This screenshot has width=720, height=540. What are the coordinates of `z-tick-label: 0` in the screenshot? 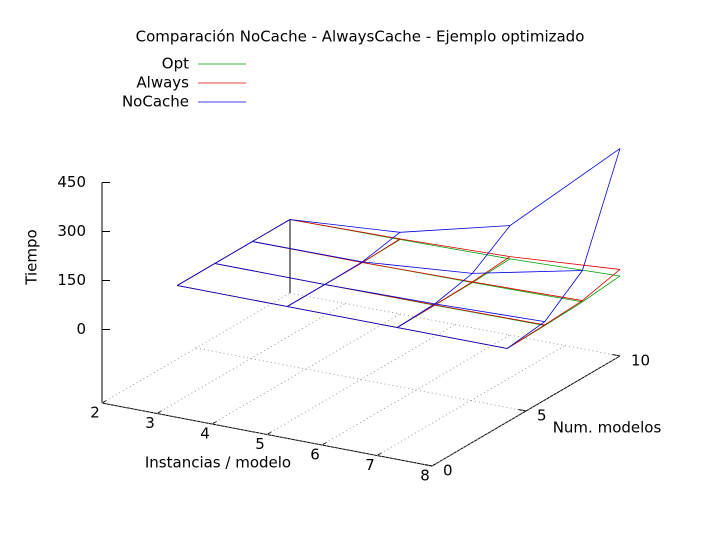 It's located at (81, 329).